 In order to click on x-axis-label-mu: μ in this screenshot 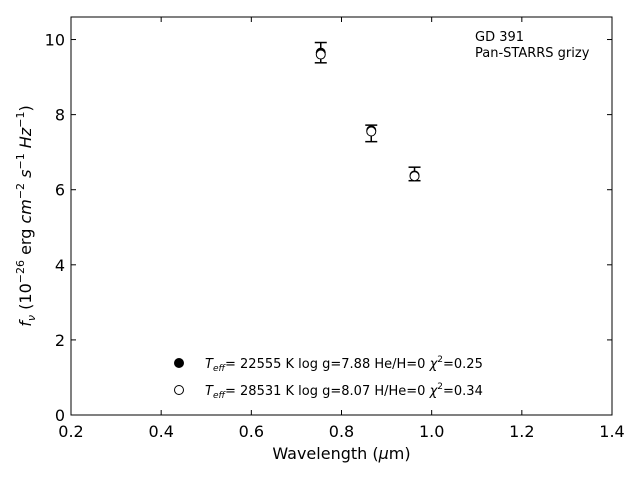, I will do `click(383, 453)`.